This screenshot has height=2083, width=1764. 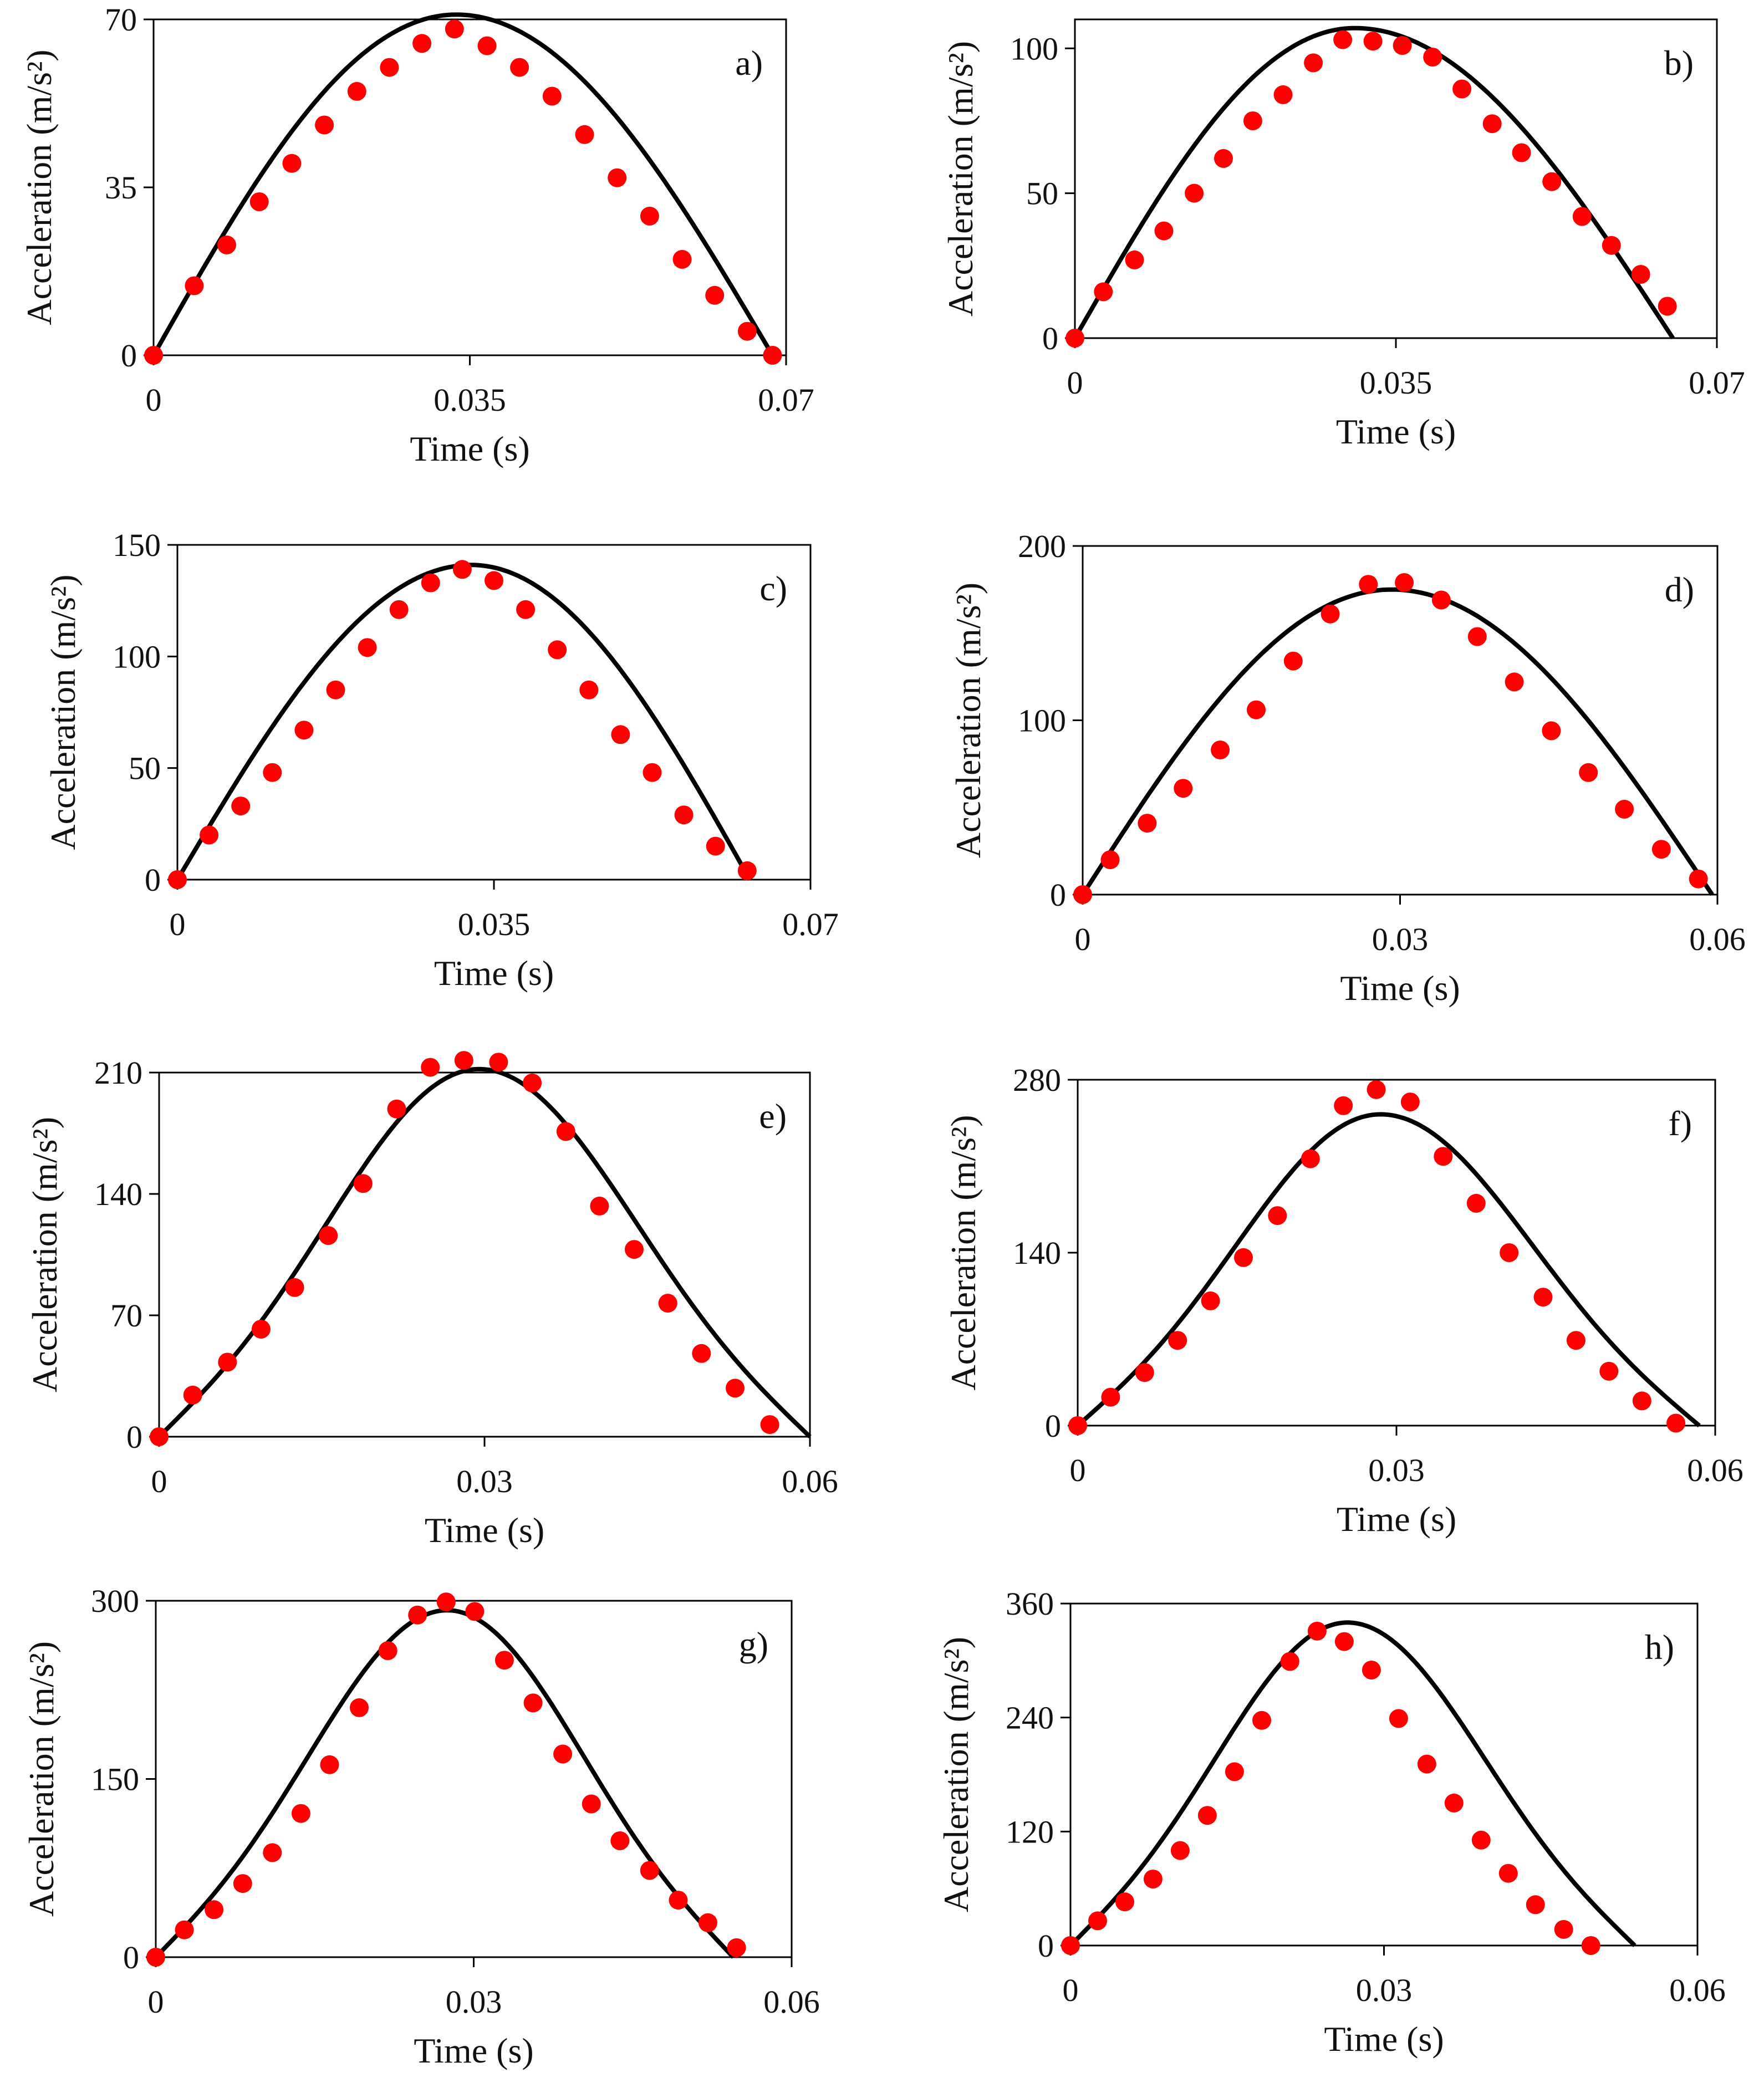 What do you see at coordinates (1042, 721) in the screenshot?
I see `y-tick-label: 100` at bounding box center [1042, 721].